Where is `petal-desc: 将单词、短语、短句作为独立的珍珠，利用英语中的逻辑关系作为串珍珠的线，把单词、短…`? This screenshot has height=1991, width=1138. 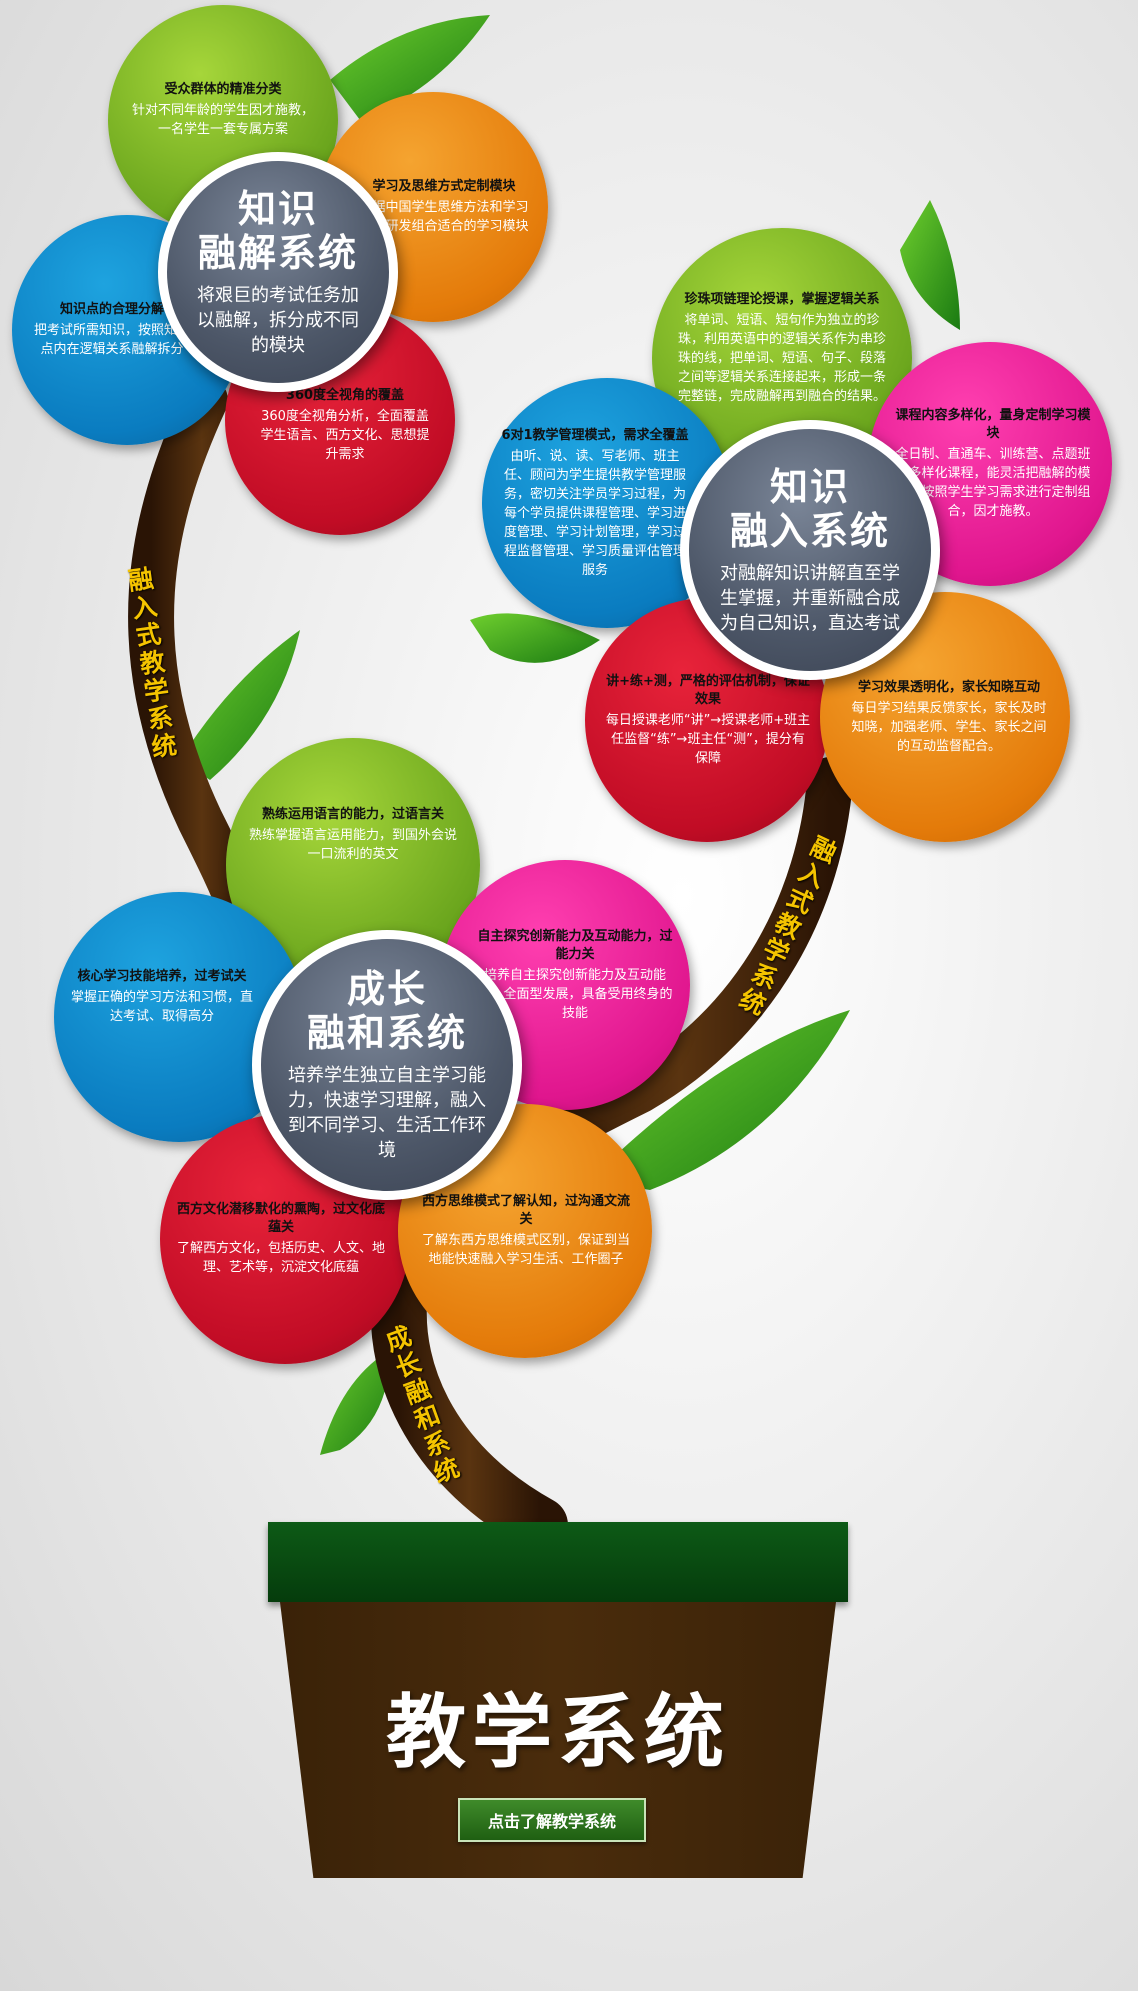
petal-desc: 将单词、短语、短句作为独立的珍珠，利用英语中的逻辑关系作为串珍珠的线，把单词、短… is located at coordinates (781, 358).